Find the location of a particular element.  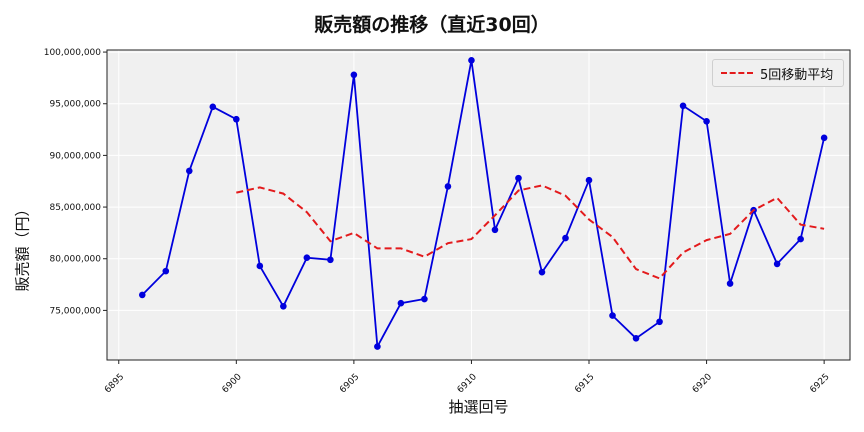

legend: 5回移動平均 is located at coordinates (778, 73).